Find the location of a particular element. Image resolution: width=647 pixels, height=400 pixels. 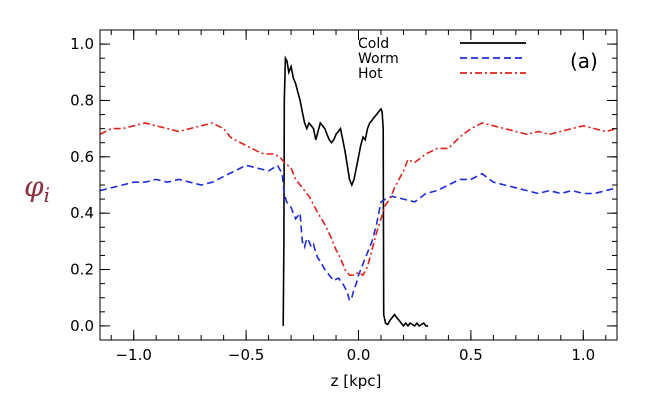

y-axis-title: φi is located at coordinates (37, 188).